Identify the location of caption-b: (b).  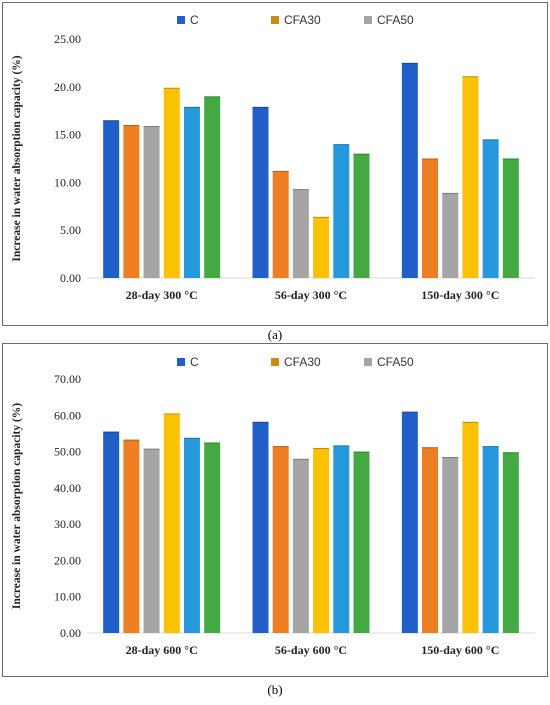
(275, 689).